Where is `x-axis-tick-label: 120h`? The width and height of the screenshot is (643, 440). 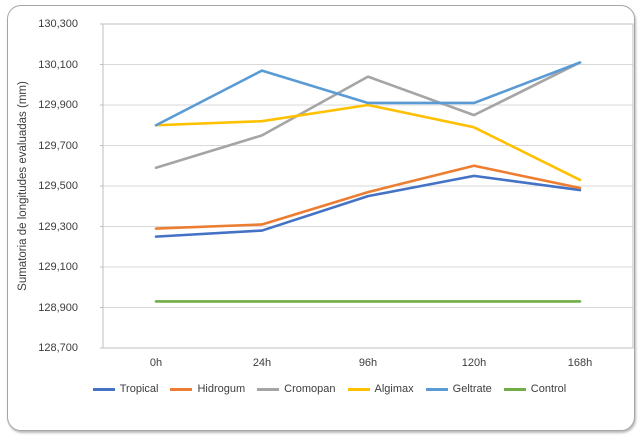
x-axis-tick-label: 120h is located at coordinates (474, 363).